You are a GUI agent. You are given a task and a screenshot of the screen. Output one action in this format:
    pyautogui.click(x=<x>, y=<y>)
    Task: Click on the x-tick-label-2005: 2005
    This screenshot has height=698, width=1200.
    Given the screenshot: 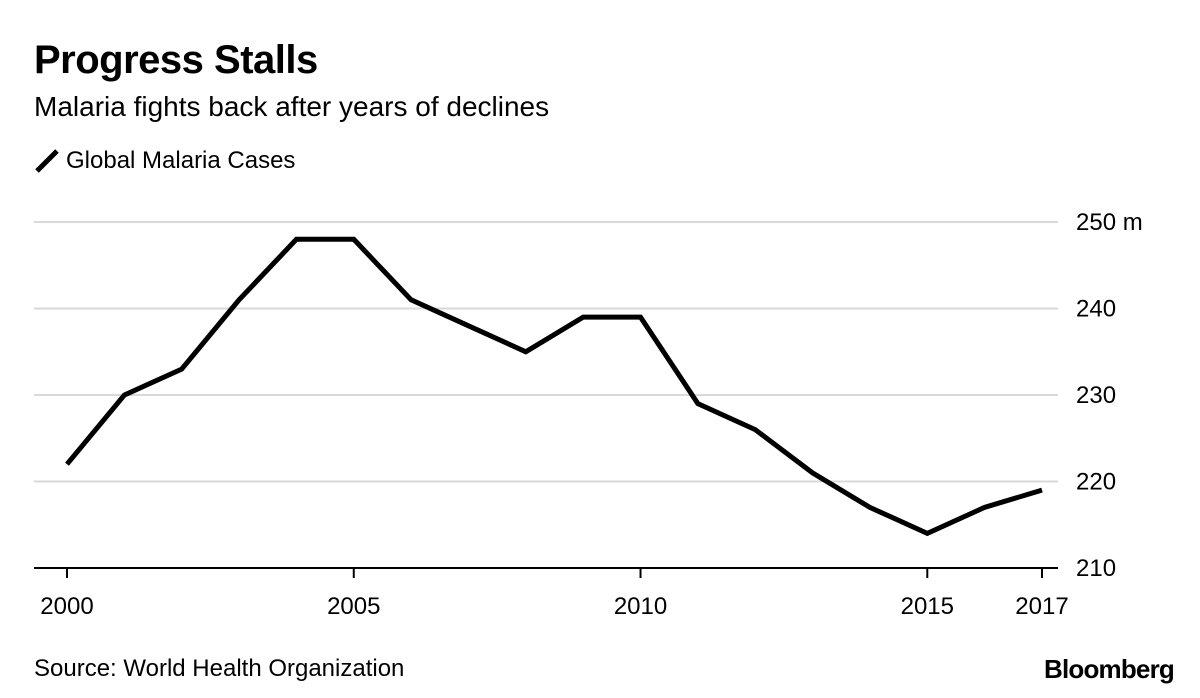 What is the action you would take?
    pyautogui.click(x=353, y=606)
    